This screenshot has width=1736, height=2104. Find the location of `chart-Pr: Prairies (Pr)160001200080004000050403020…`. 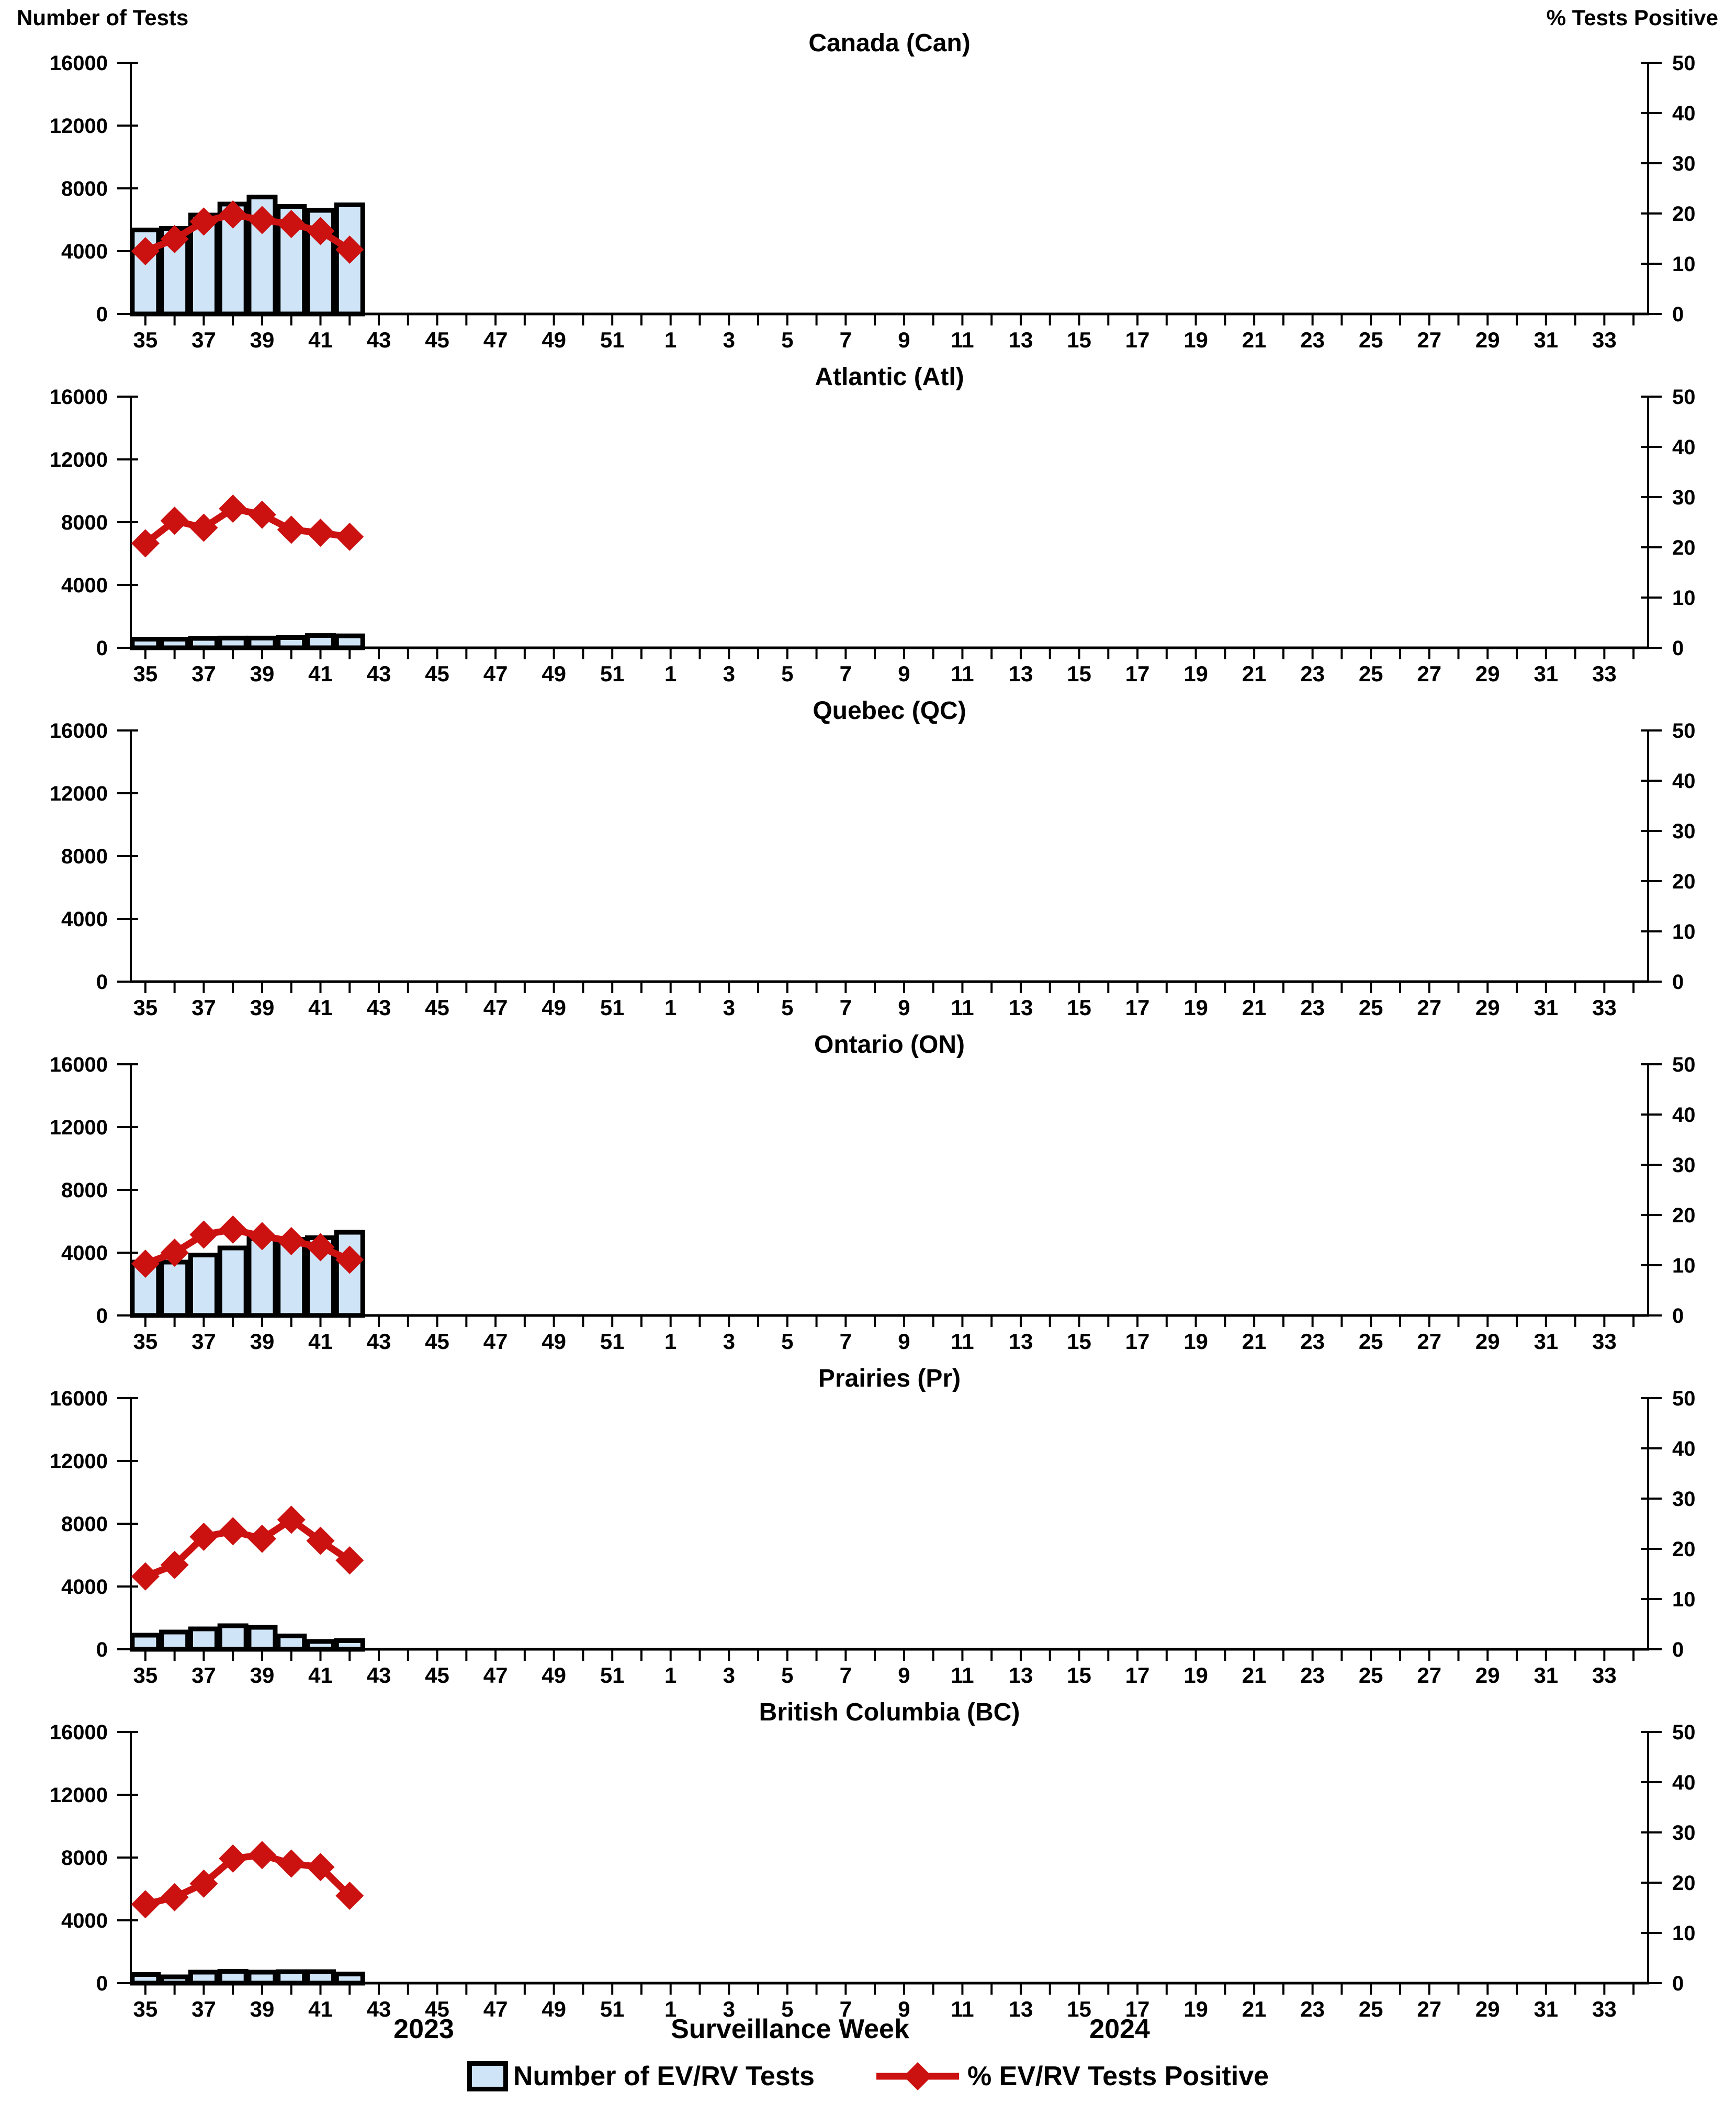

chart-Pr: Prairies (Pr)160001200080004000050403020… is located at coordinates (873, 1526).